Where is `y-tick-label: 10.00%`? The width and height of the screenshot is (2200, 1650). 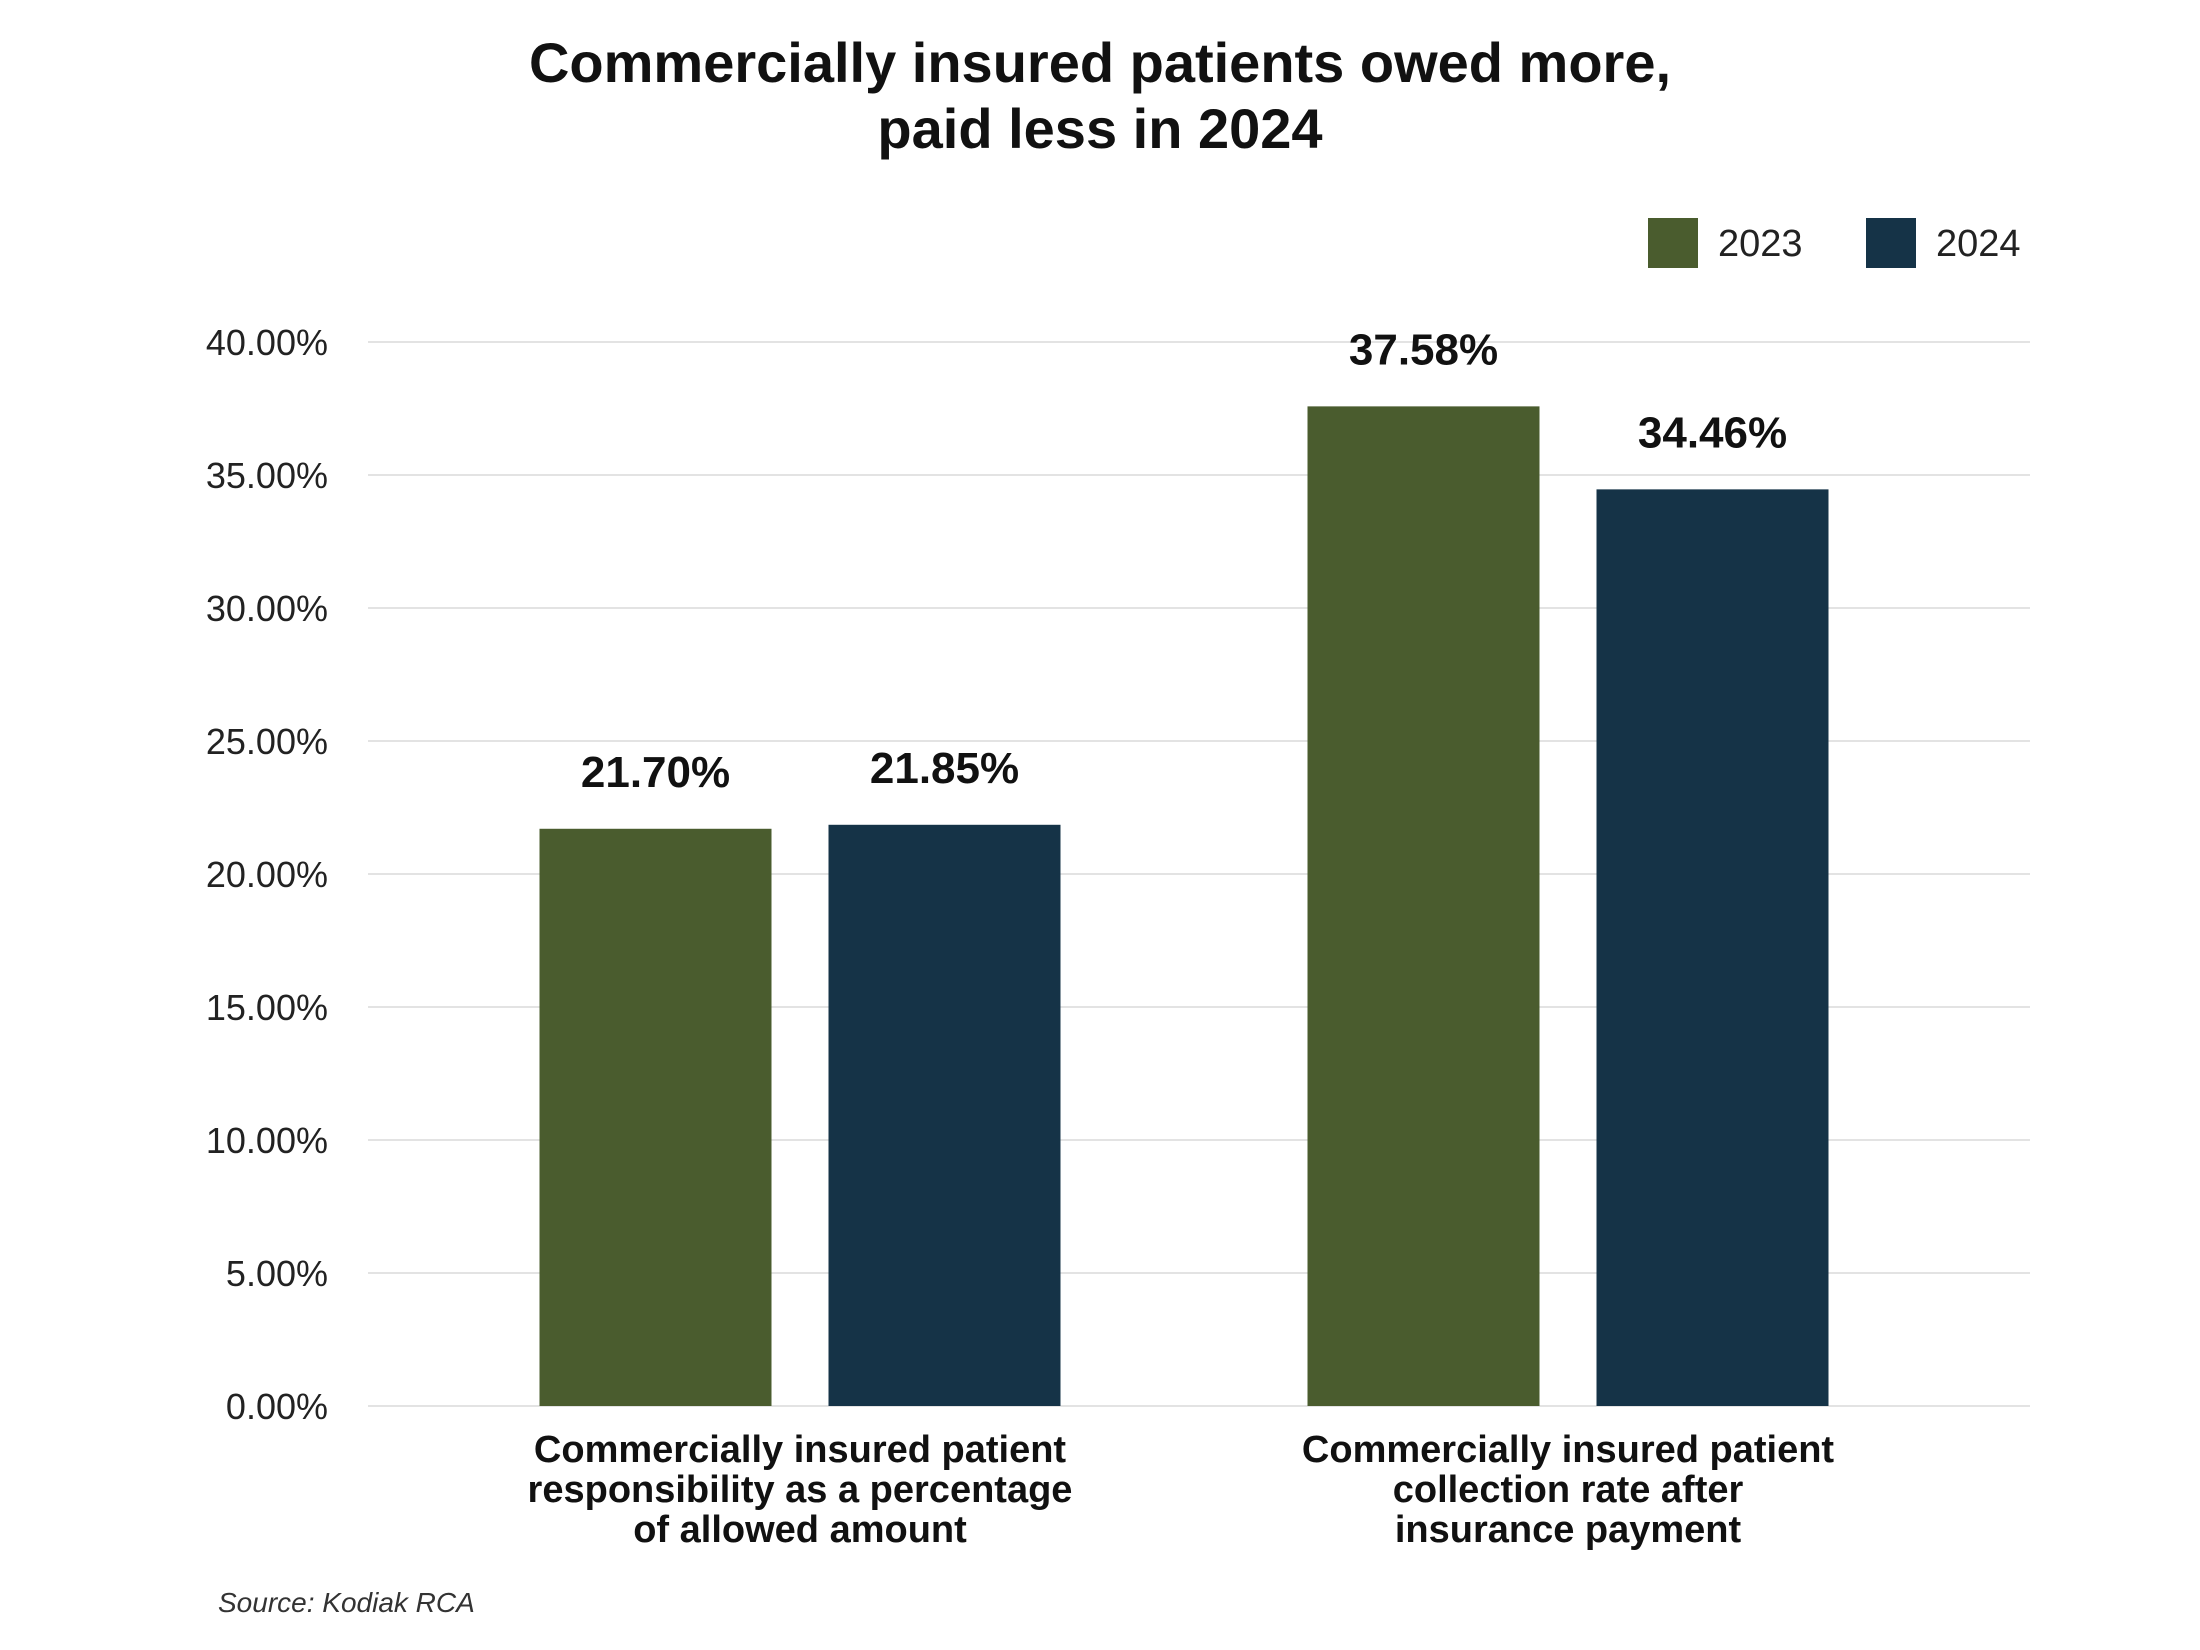 y-tick-label: 10.00% is located at coordinates (267, 1140).